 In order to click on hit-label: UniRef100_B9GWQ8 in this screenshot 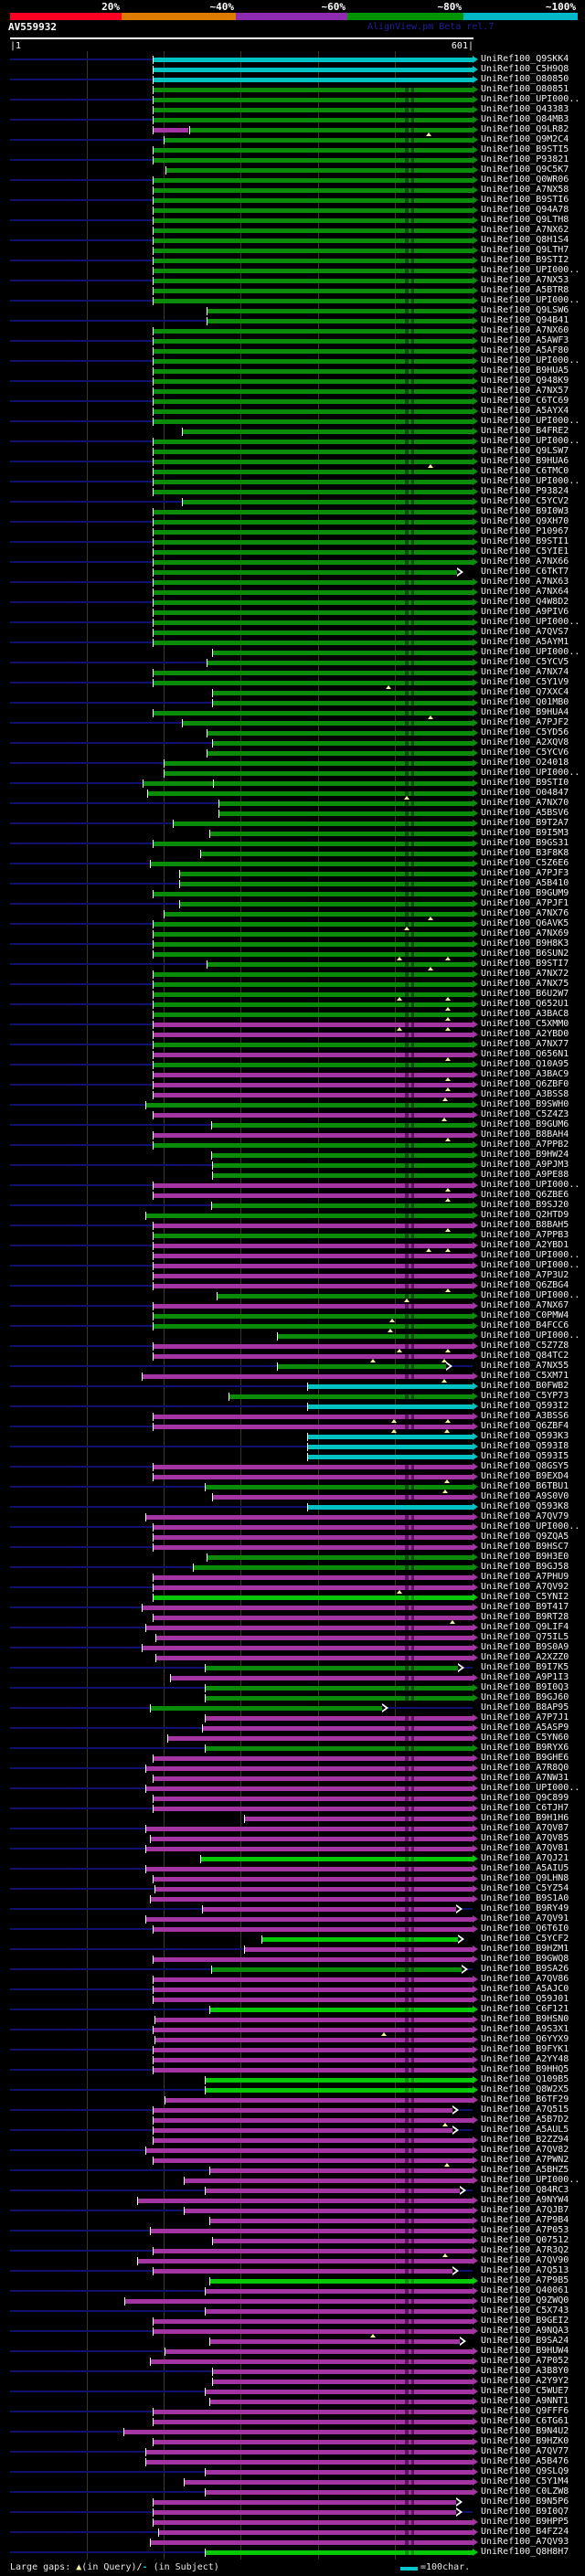, I will do `click(525, 1959)`.